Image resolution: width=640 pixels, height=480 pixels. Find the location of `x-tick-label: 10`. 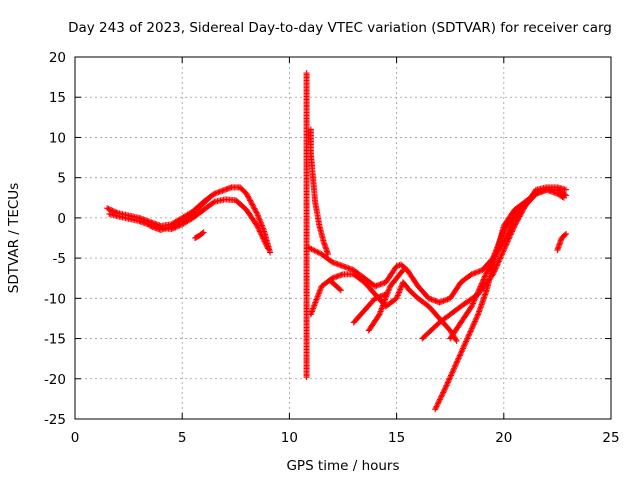

x-tick-label: 10 is located at coordinates (289, 438).